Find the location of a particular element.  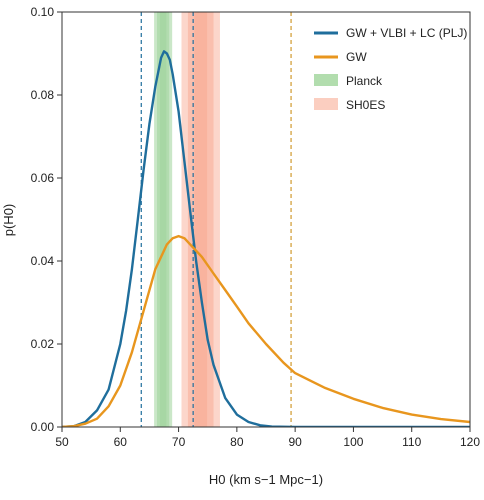

legend: GW + VLBI + LC (PLJ) GW Planck SH0ES is located at coordinates (390, 69).